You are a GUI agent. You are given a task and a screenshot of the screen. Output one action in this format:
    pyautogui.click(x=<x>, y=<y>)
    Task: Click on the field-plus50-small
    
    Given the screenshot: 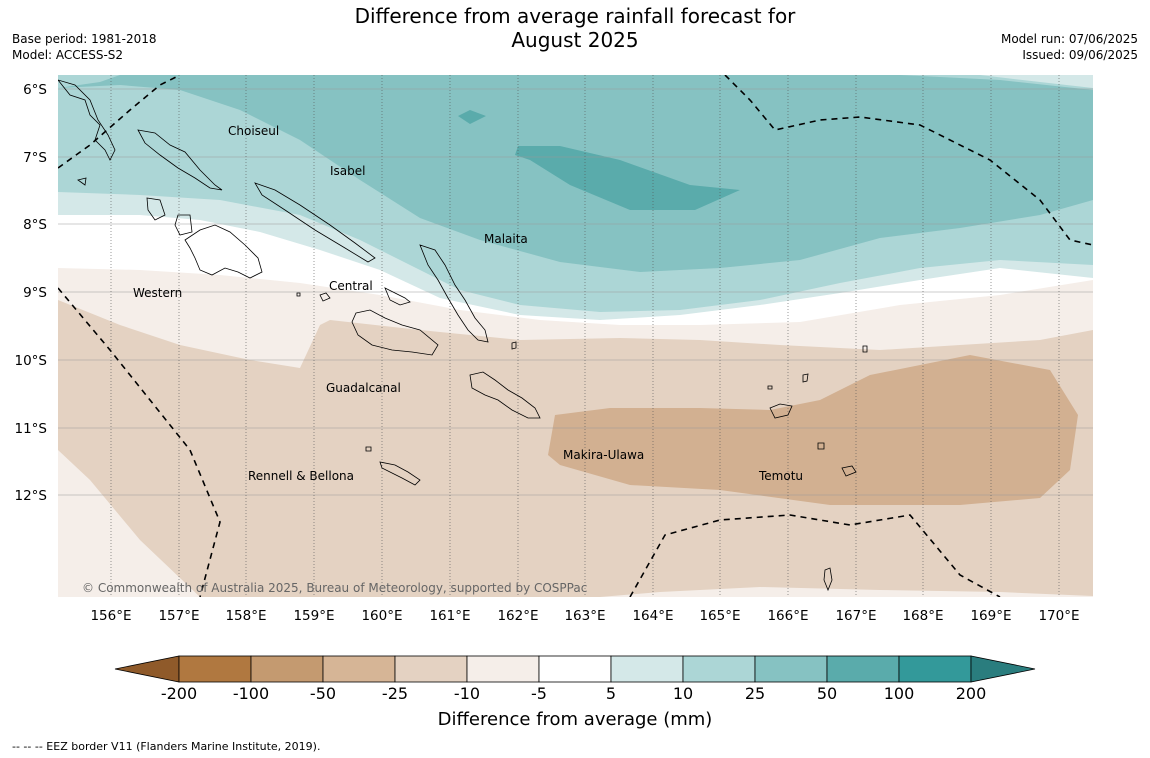 What is the action you would take?
    pyautogui.click(x=472, y=117)
    